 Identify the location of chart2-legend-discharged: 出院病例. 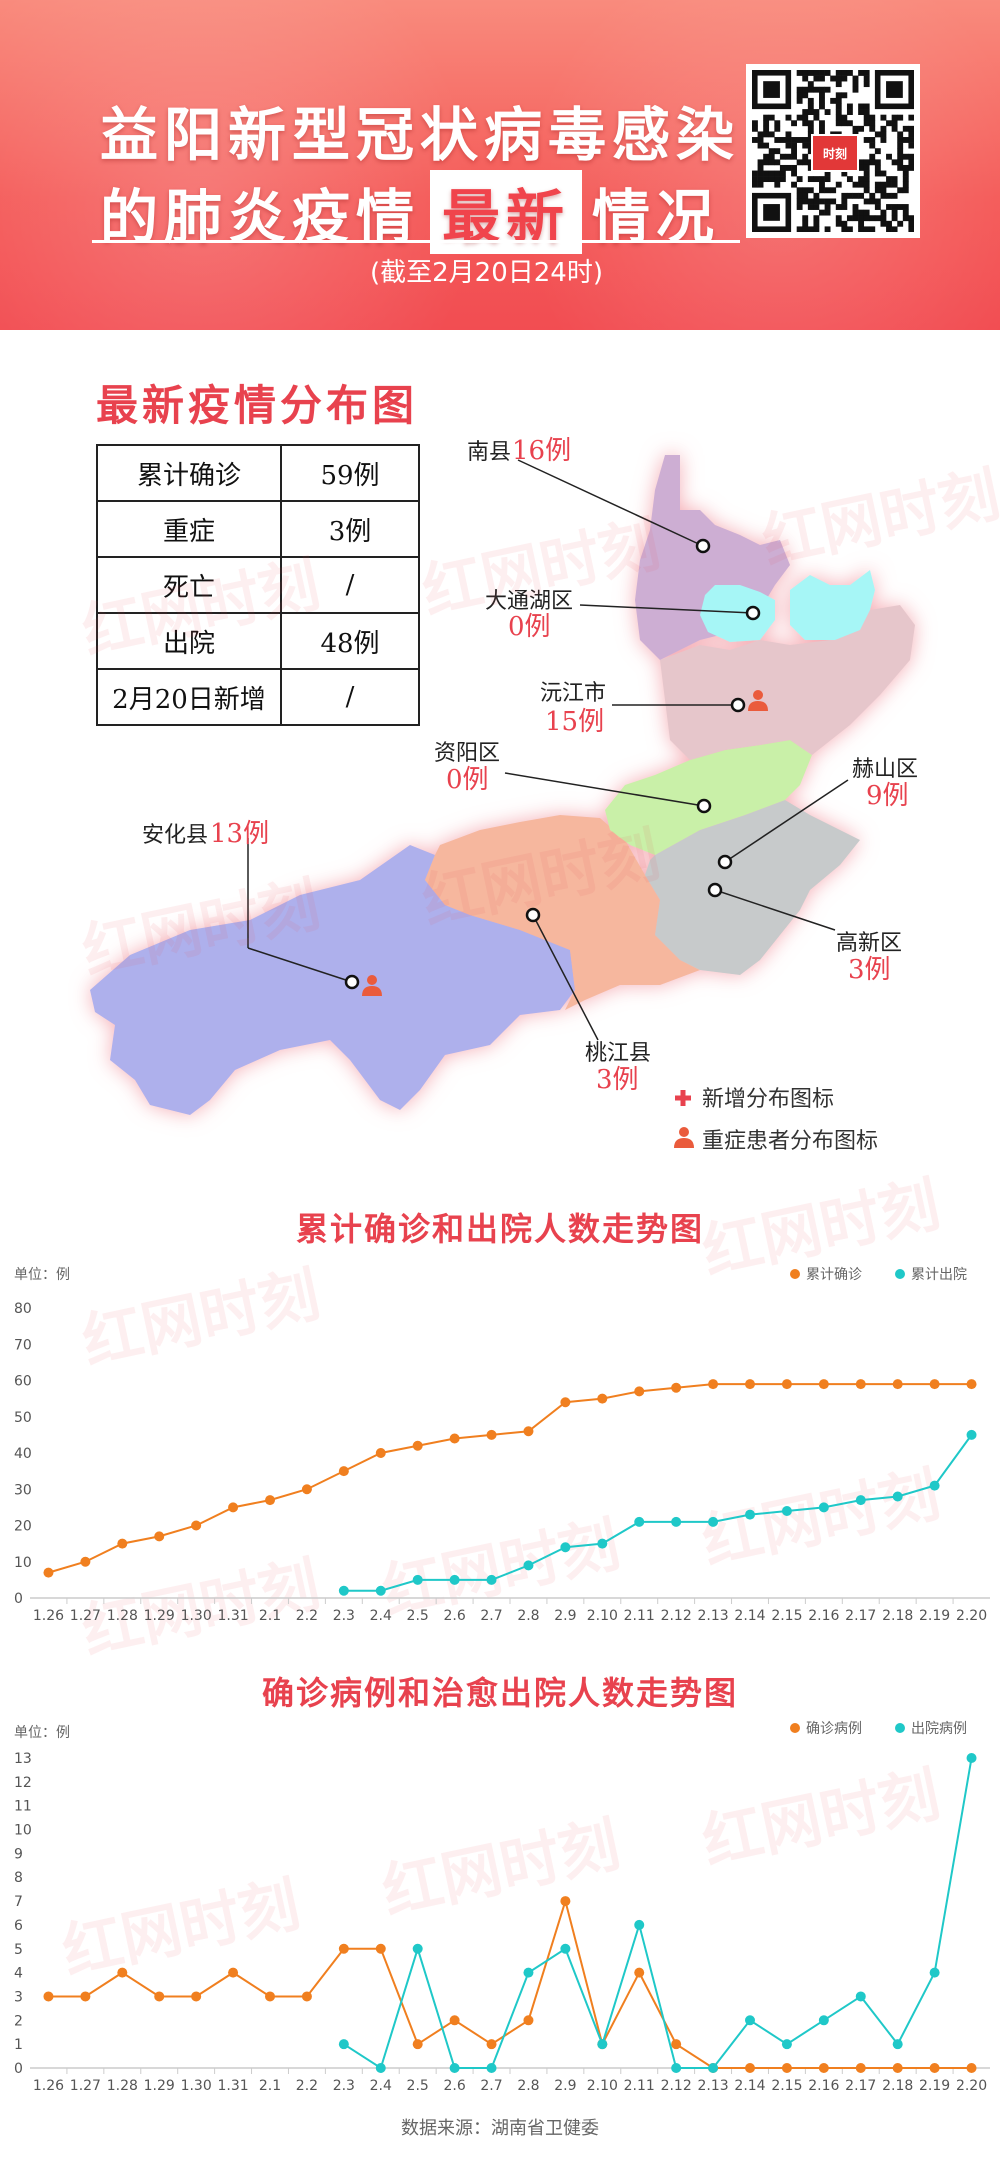
(931, 1728).